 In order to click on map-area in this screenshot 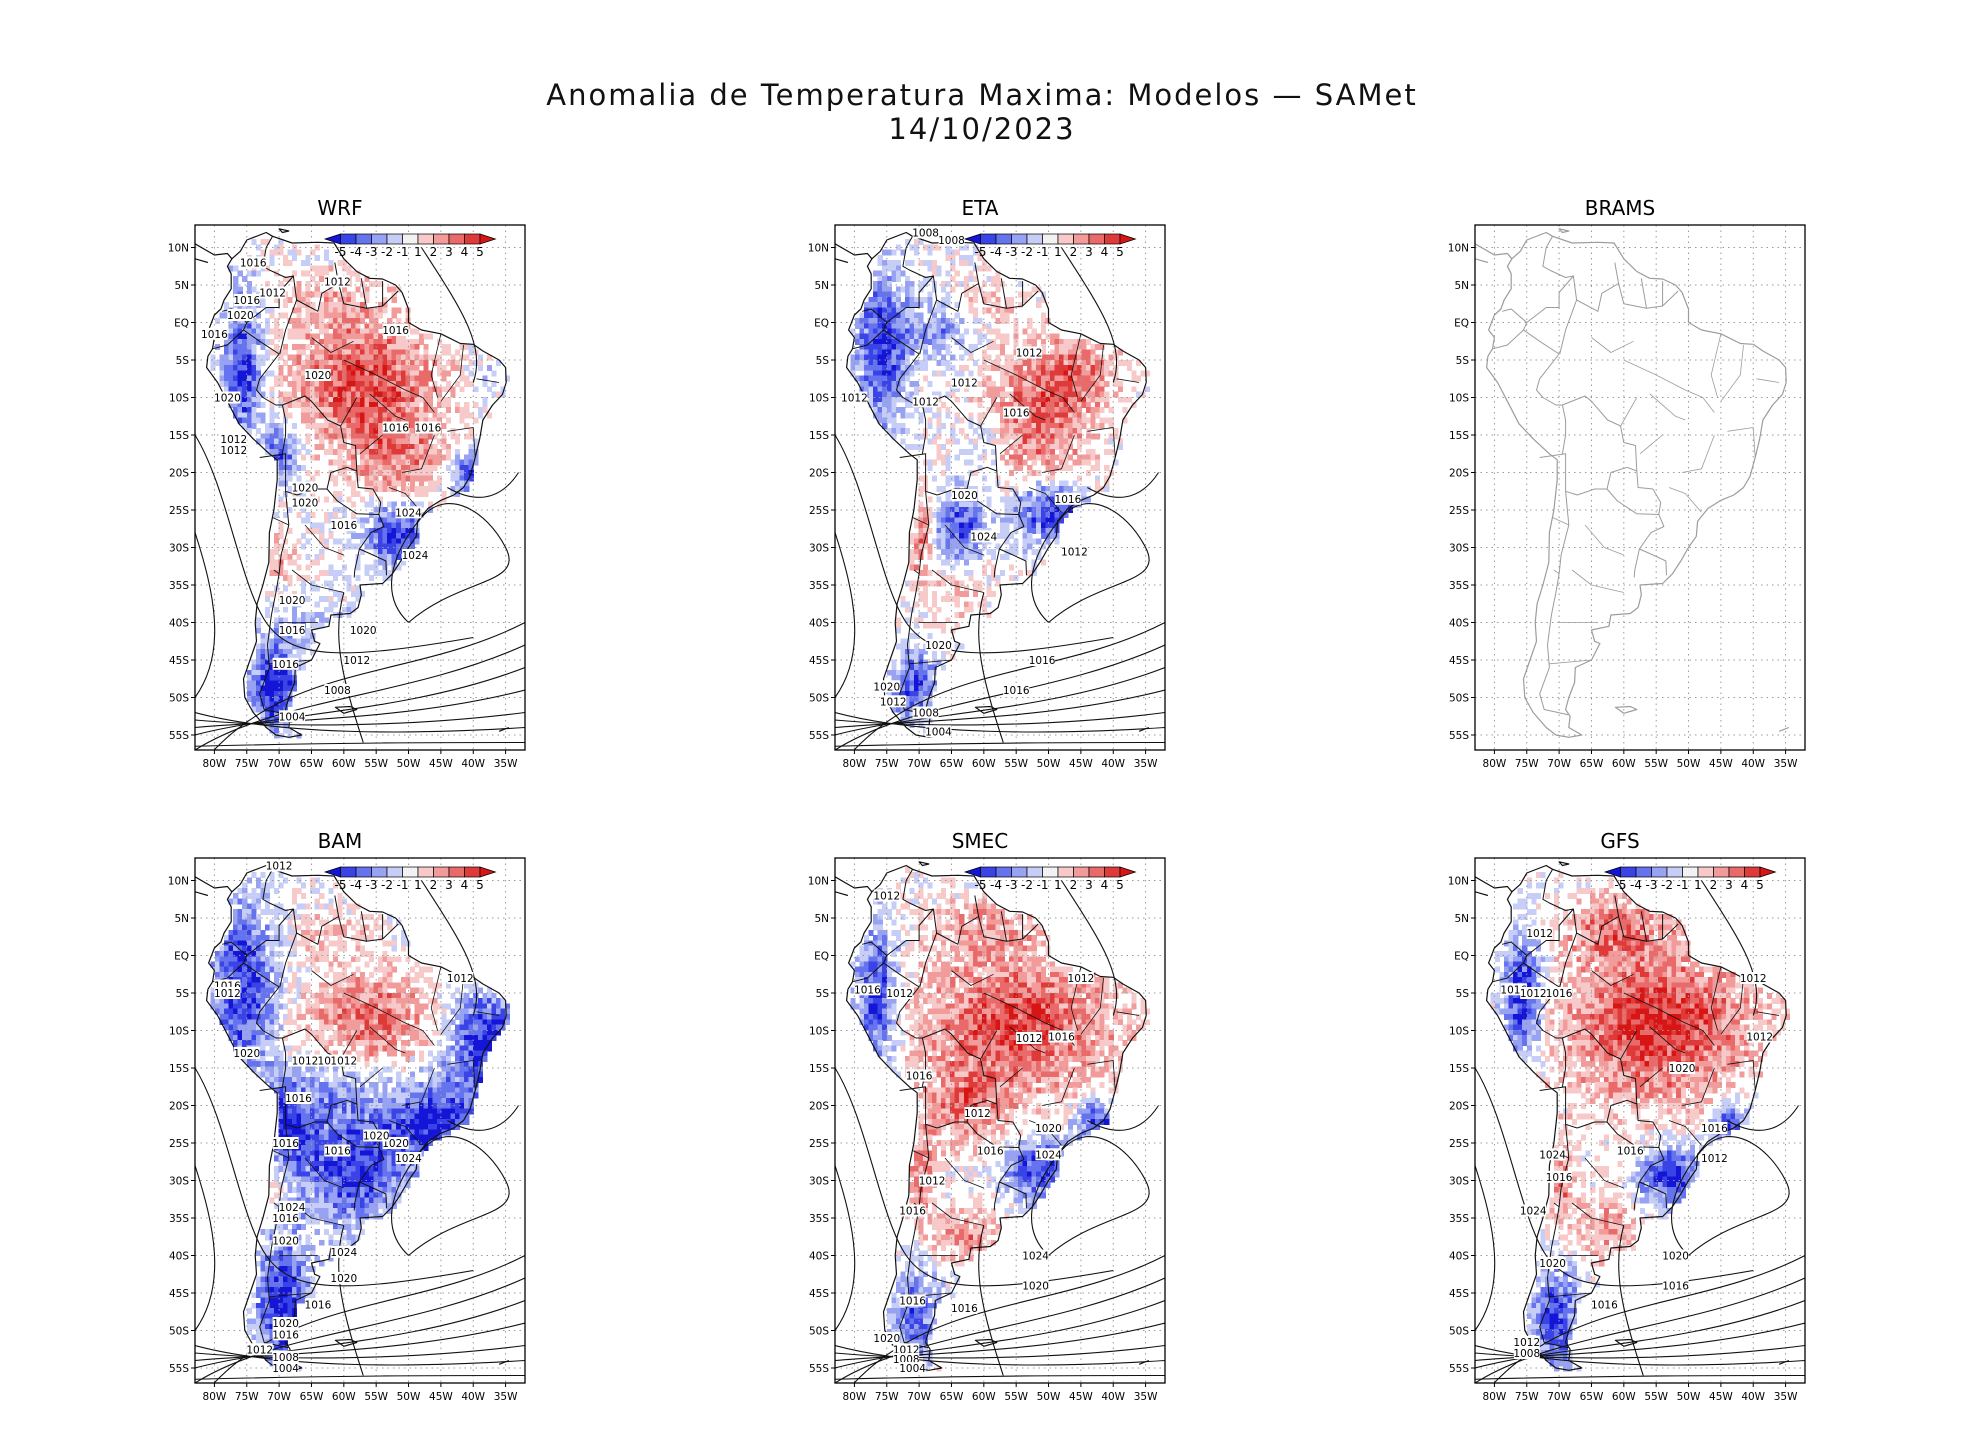, I will do `click(1640, 487)`.